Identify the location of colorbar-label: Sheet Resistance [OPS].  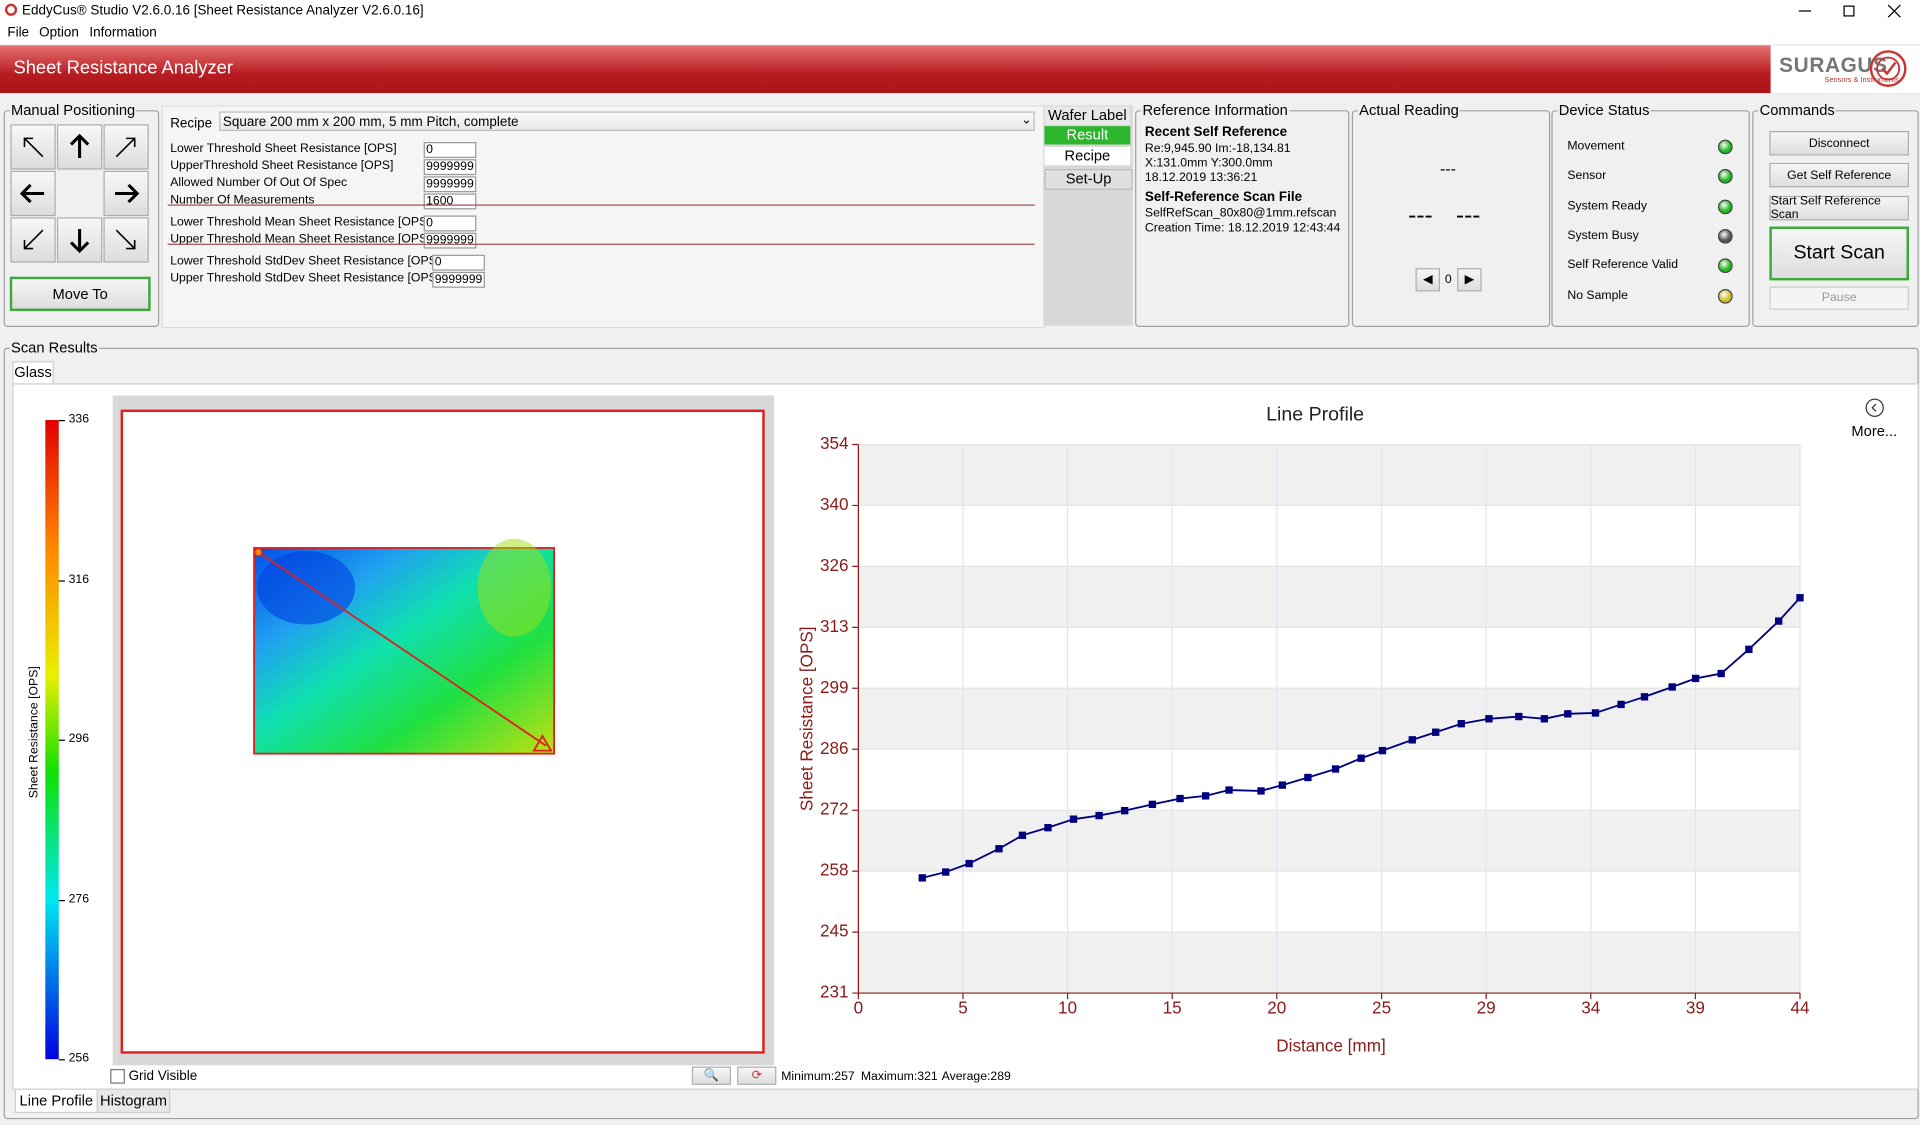
(34, 732).